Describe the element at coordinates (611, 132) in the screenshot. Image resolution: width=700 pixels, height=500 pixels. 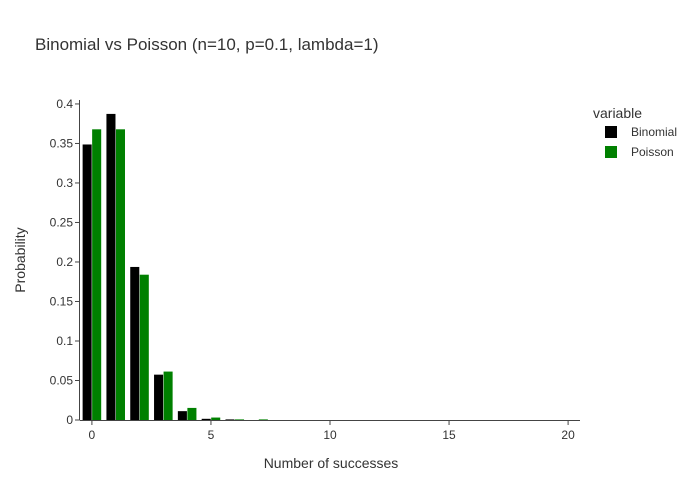
I see `legend-swatch-binomial` at that location.